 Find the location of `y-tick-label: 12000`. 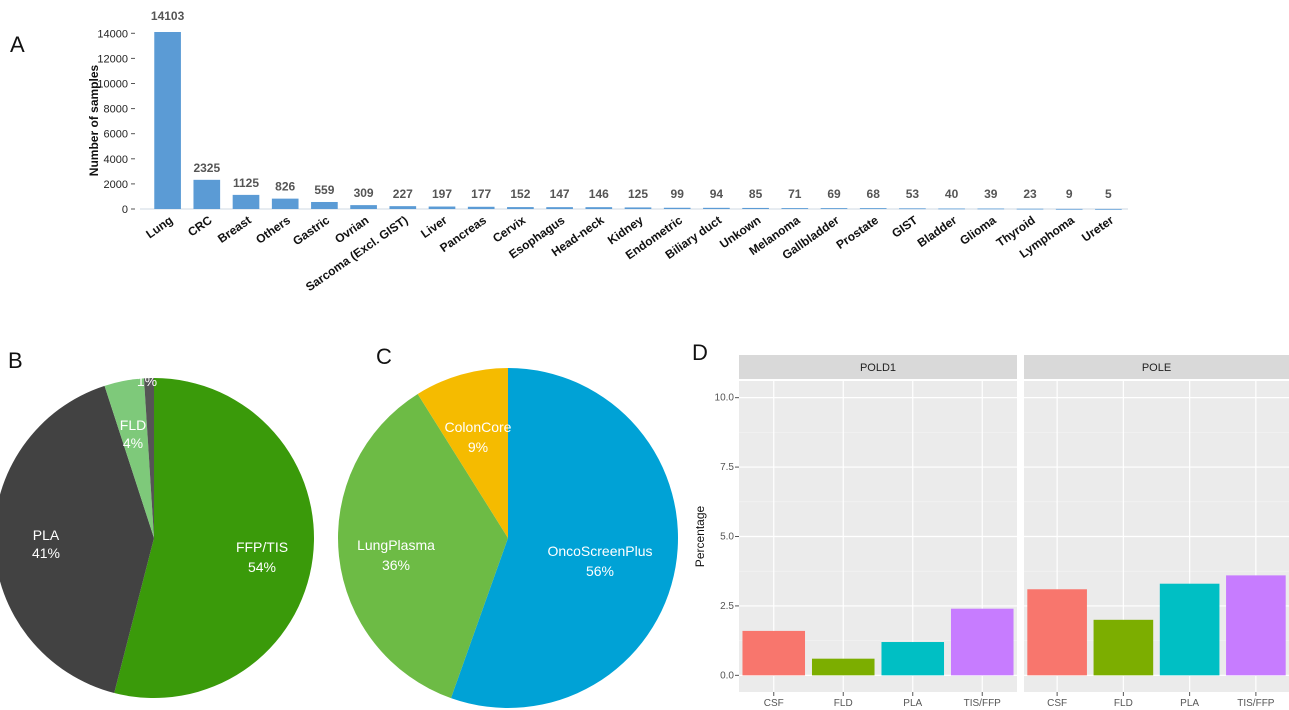

y-tick-label: 12000 is located at coordinates (112, 59).